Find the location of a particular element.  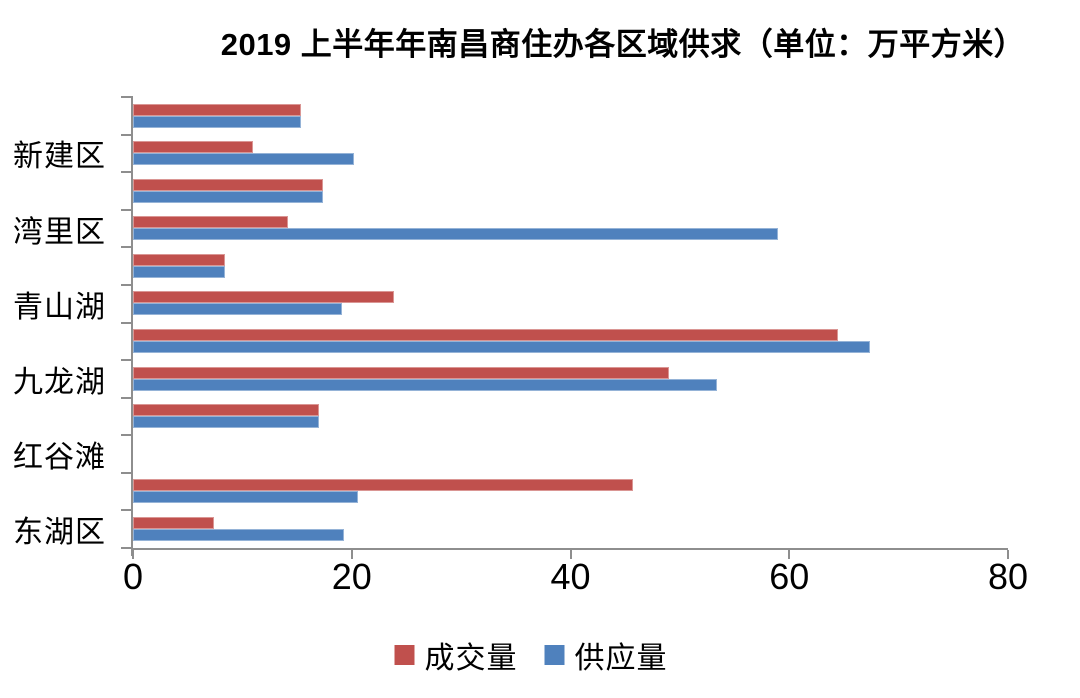

legend-item: 成交量 is located at coordinates (456, 655).